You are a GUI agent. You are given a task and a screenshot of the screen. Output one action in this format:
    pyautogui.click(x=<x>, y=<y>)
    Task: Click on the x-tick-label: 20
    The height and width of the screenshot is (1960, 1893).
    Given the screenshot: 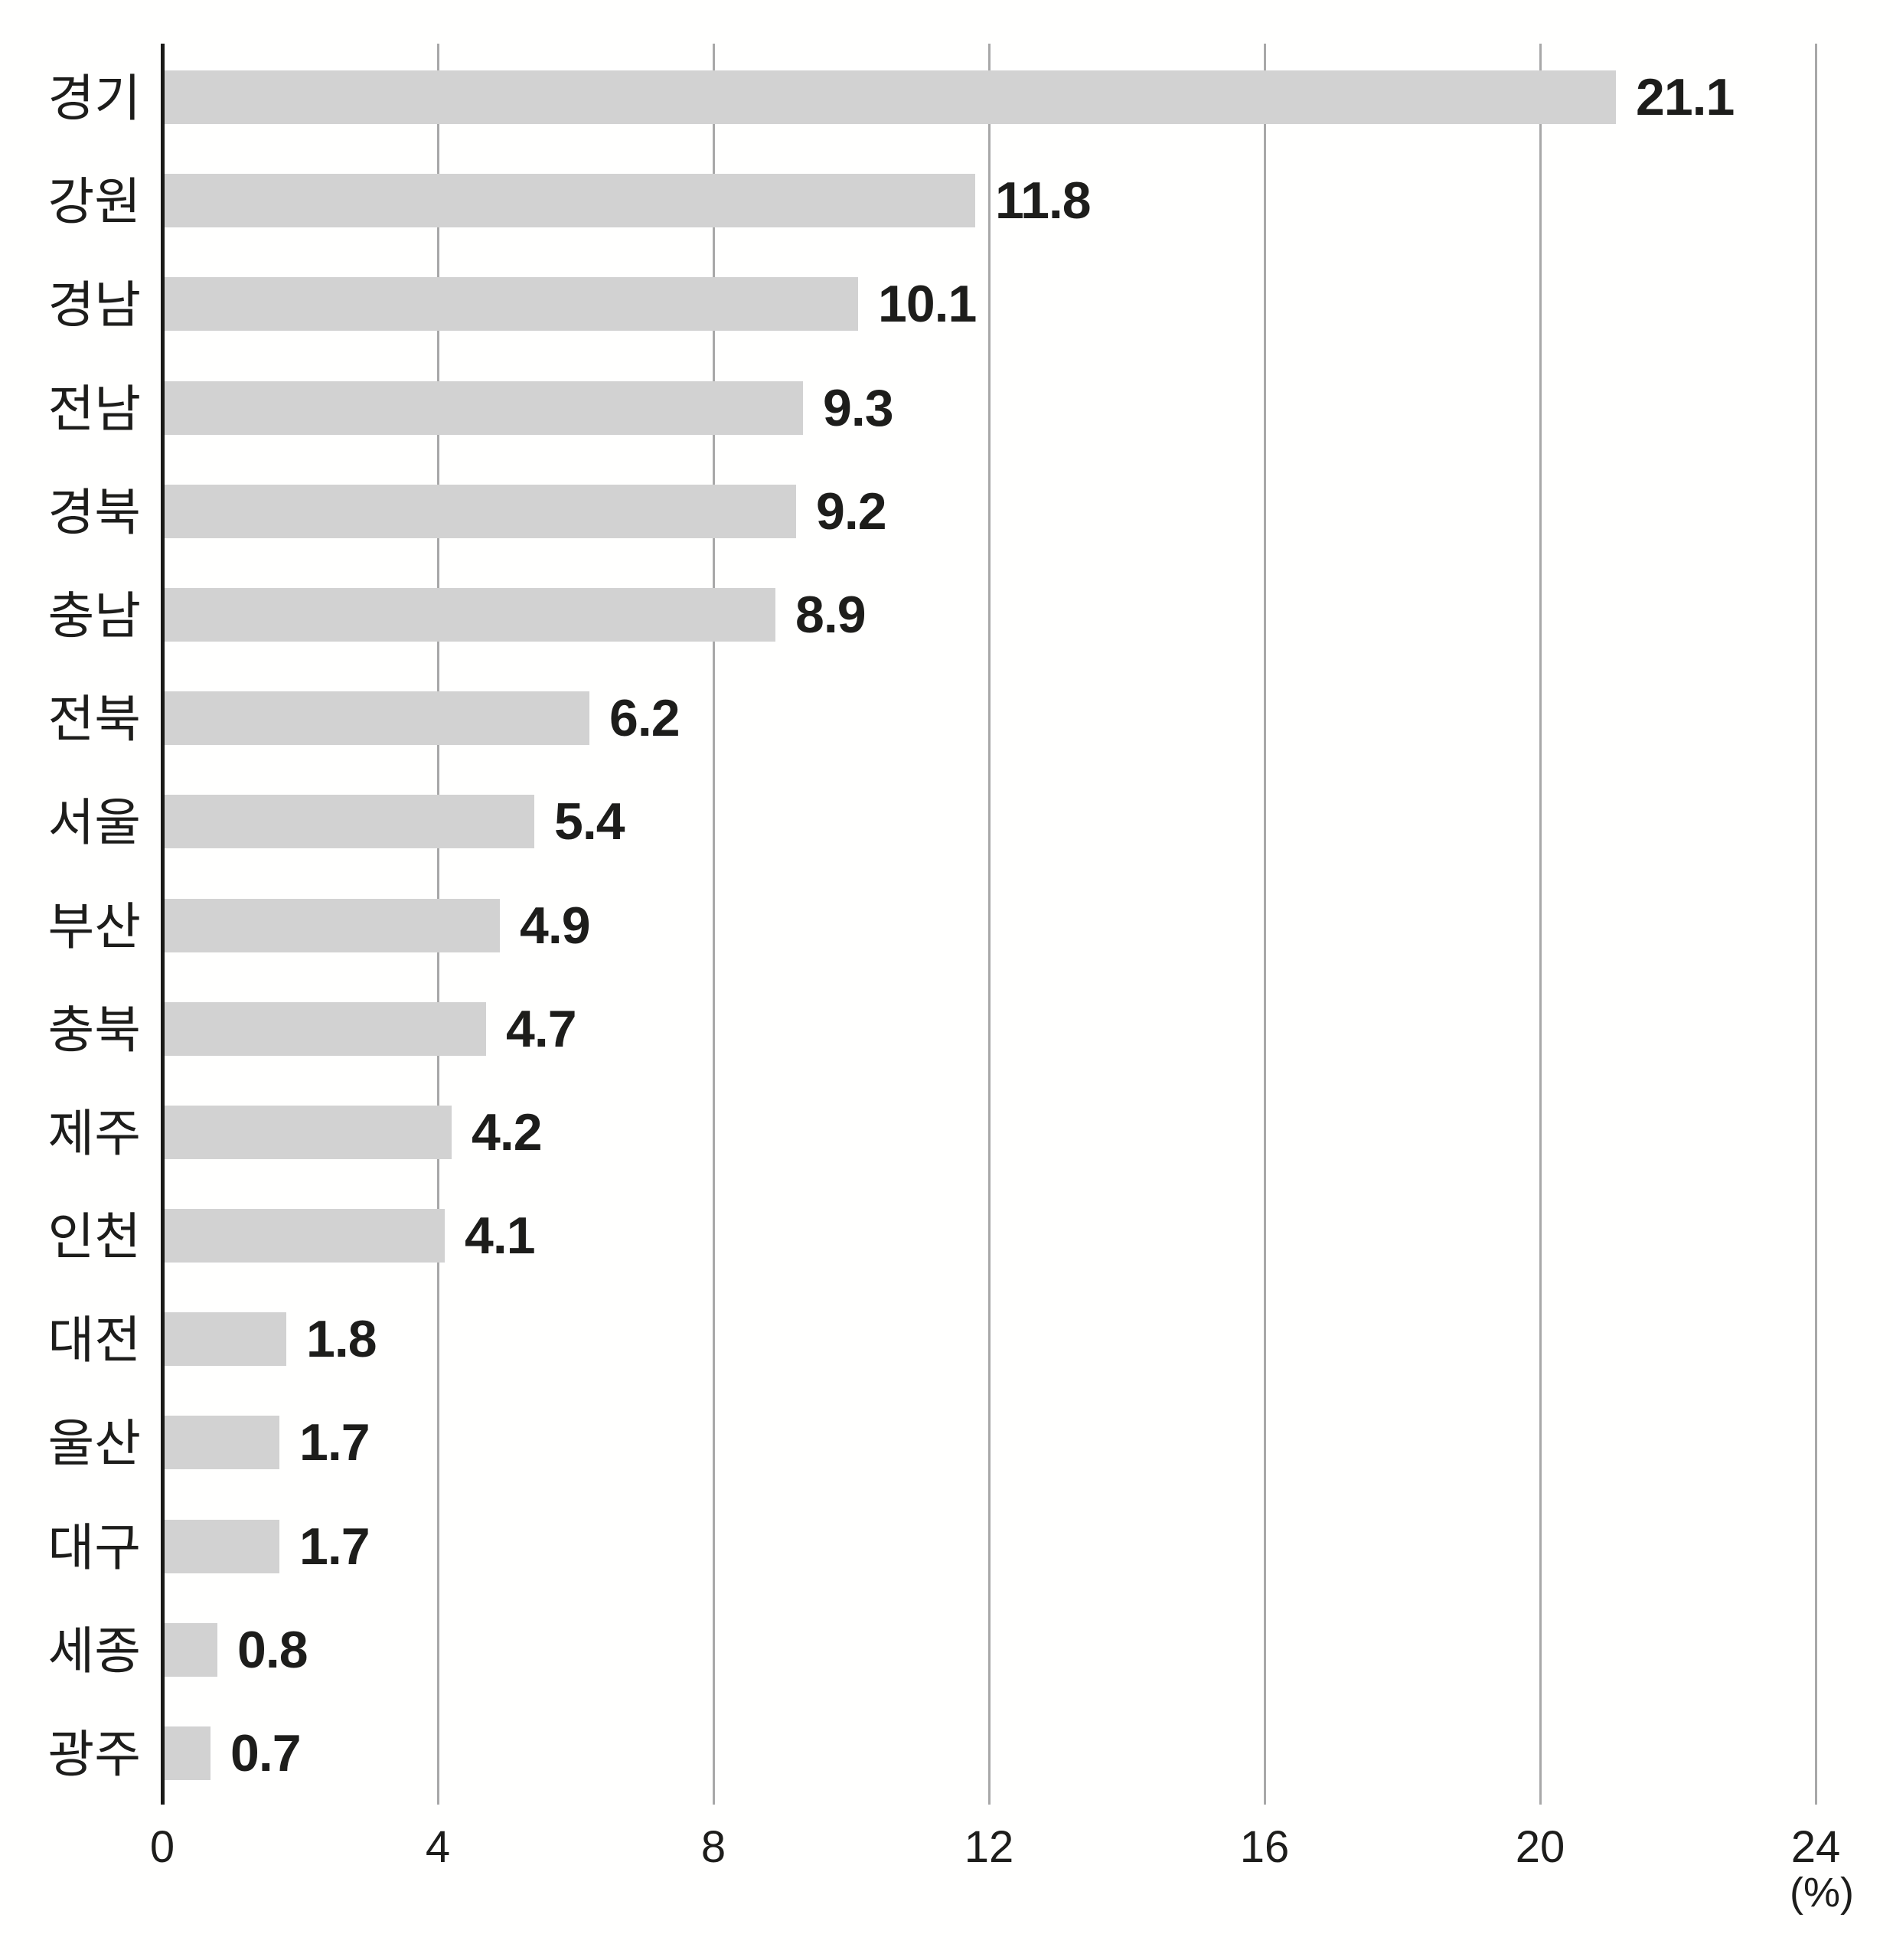 What is the action you would take?
    pyautogui.click(x=1540, y=1847)
    